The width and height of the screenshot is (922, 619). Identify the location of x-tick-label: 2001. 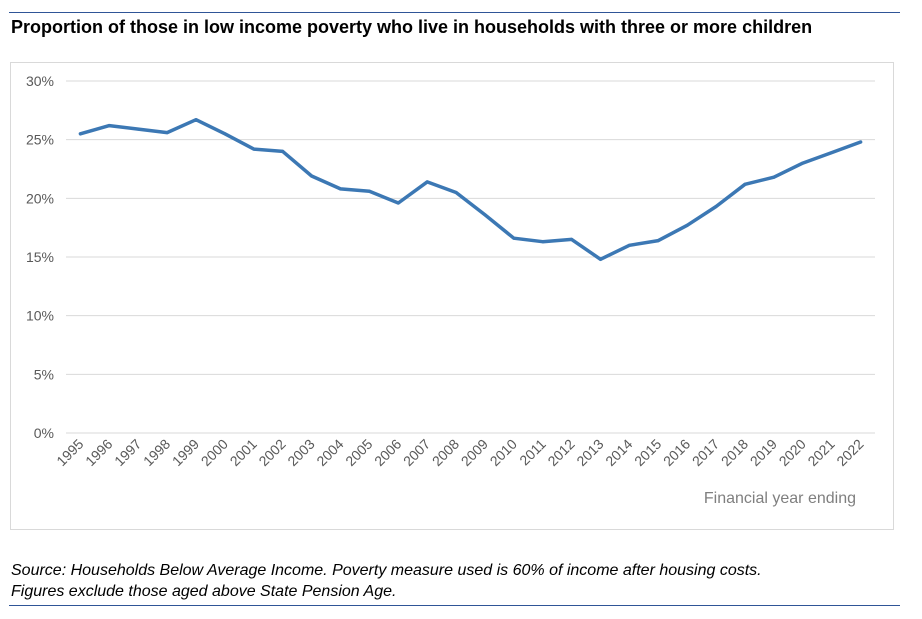
(243, 452).